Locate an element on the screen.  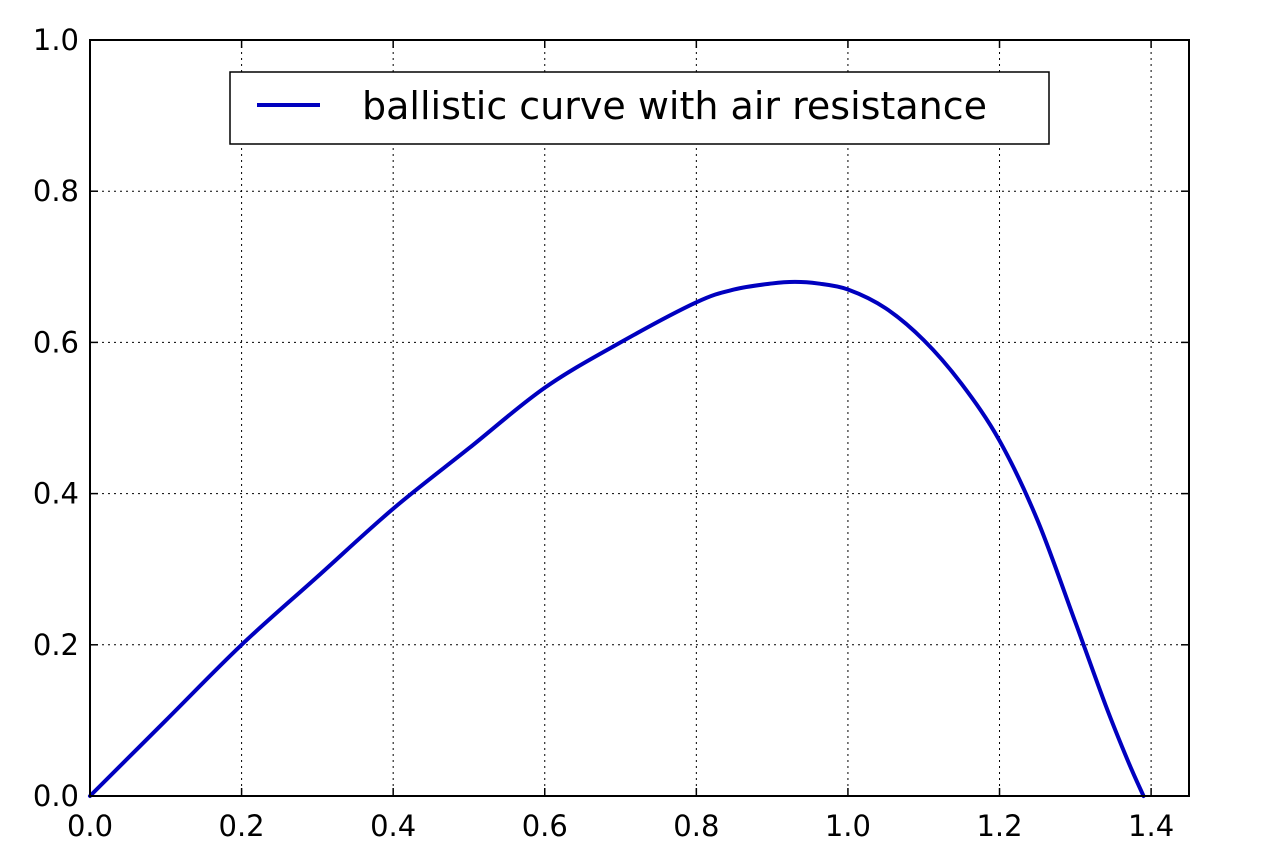
y-tick-label: 1.0 is located at coordinates (56, 40).